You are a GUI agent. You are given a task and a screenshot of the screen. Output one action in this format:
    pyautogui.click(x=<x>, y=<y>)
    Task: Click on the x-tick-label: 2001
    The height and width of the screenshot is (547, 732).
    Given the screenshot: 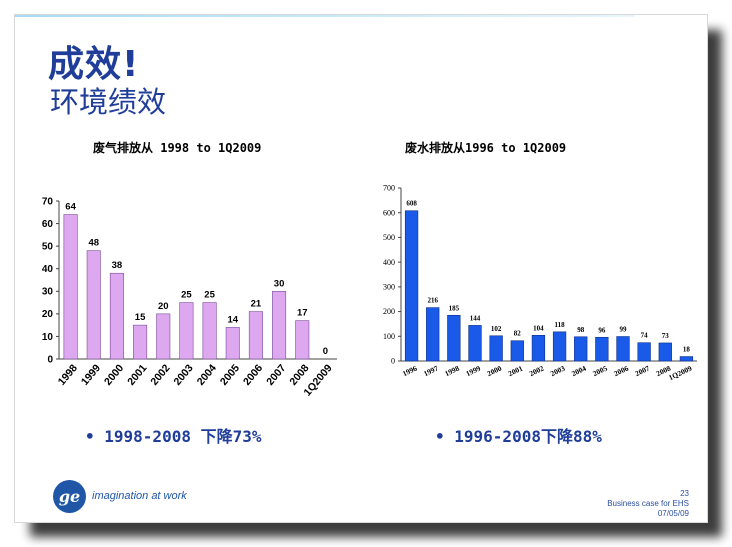 What is the action you would take?
    pyautogui.click(x=137, y=375)
    